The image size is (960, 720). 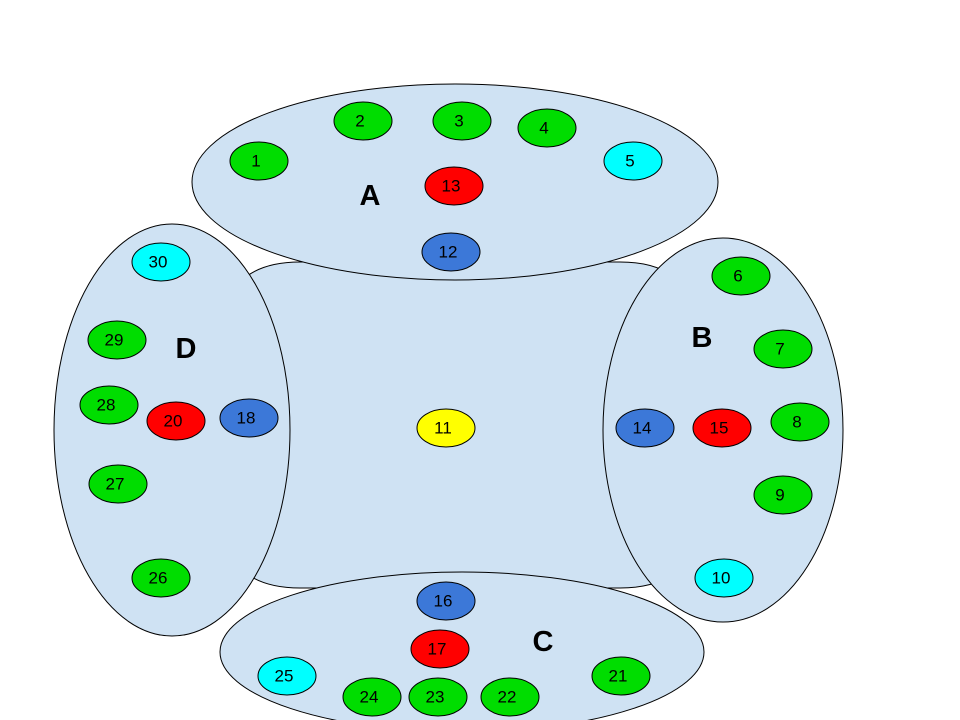 I want to click on node-7-shape, so click(x=783, y=349).